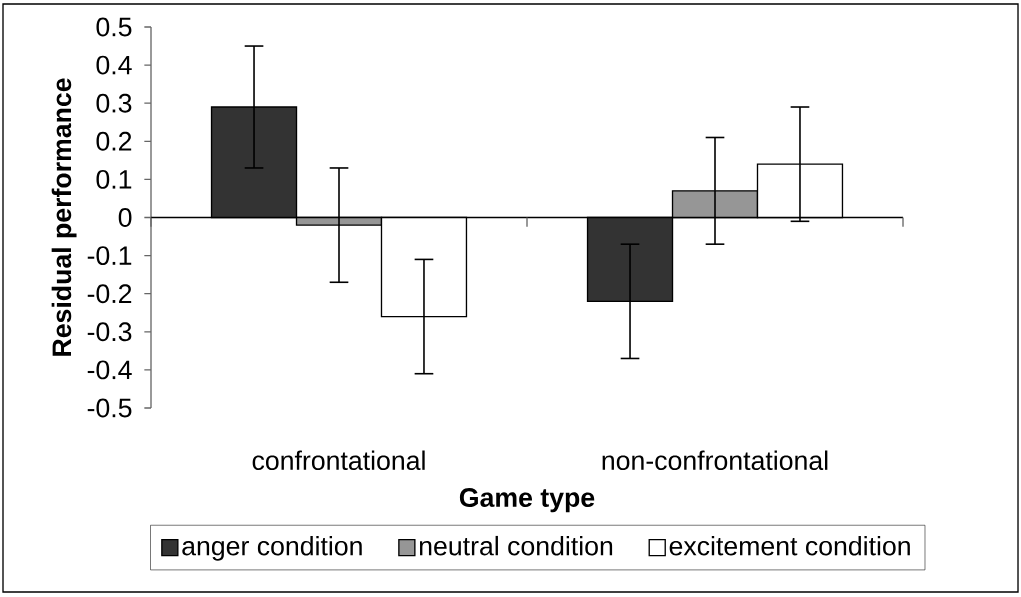  I want to click on legend-label: anger condition, so click(272, 548).